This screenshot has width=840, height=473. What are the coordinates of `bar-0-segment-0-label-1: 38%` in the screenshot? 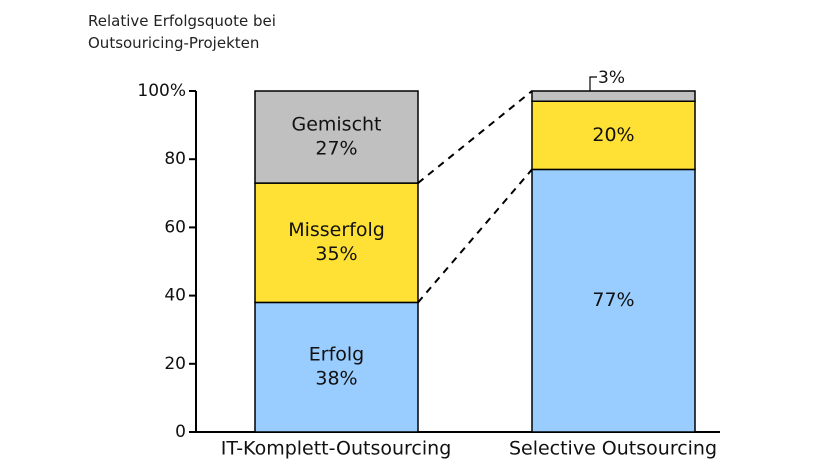 It's located at (336, 379).